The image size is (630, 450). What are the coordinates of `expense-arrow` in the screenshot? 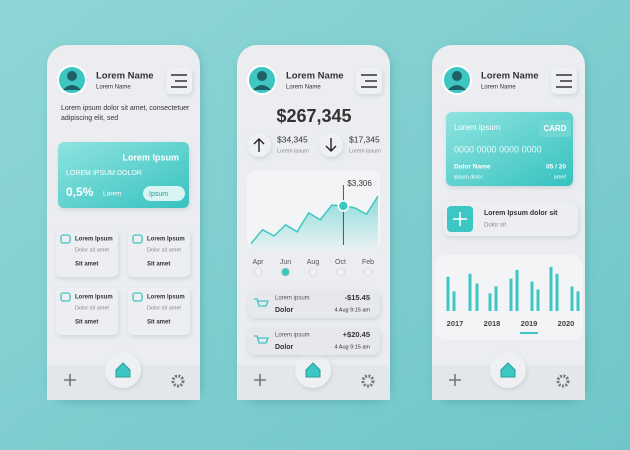 It's located at (331, 145).